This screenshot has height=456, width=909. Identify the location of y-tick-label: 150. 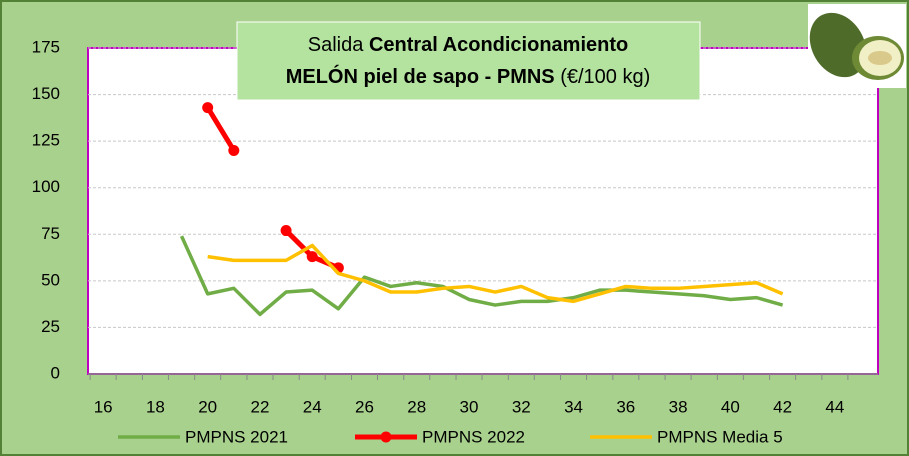
(46, 93).